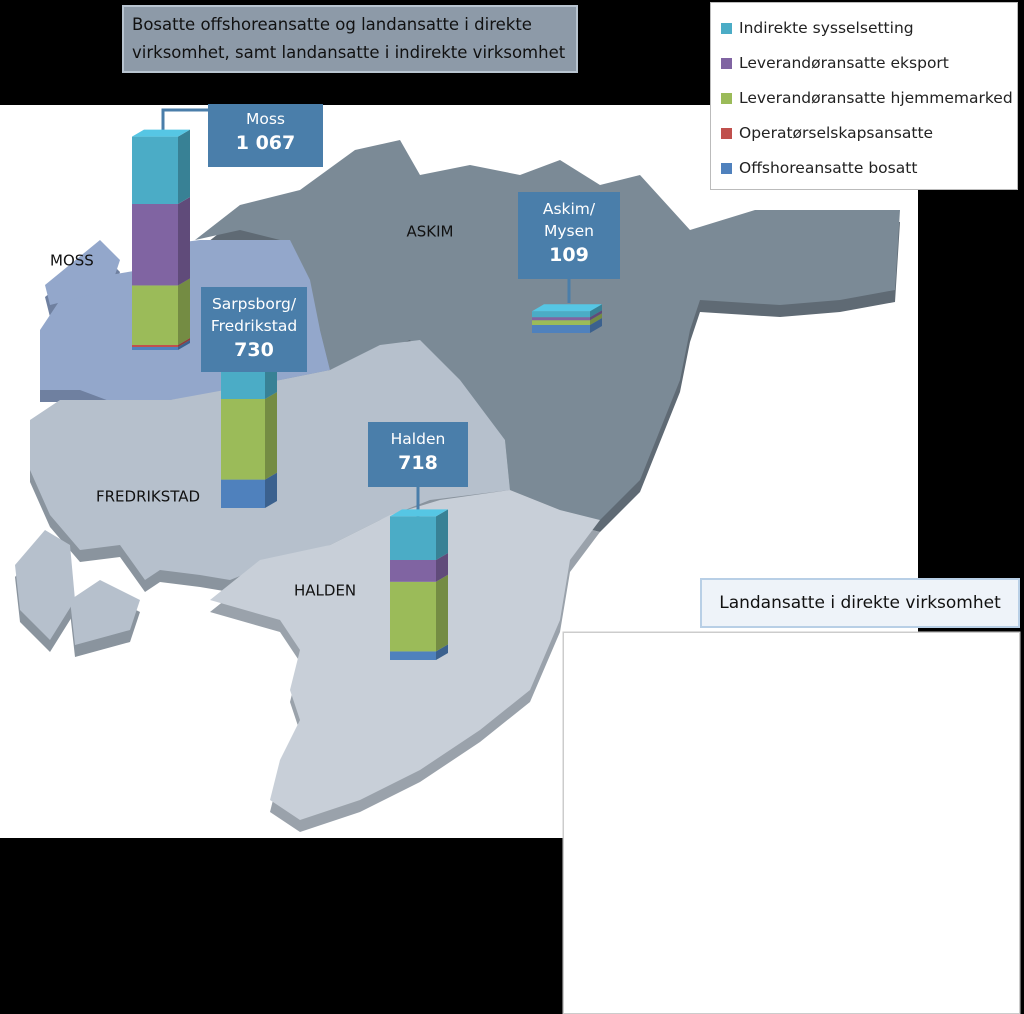  I want to click on legend-item: Operatørselskapsansatte, so click(827, 133).